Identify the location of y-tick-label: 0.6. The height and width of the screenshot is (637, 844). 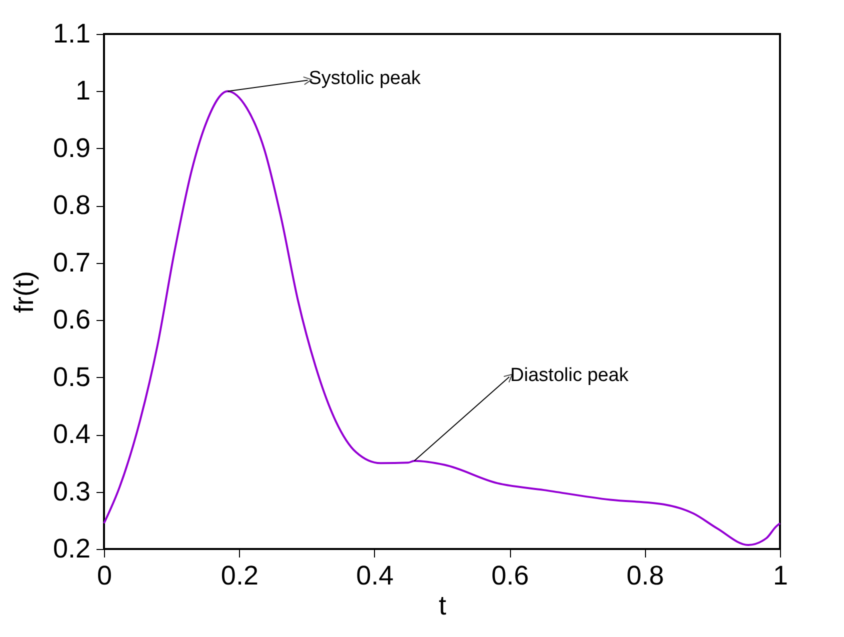
(71, 319).